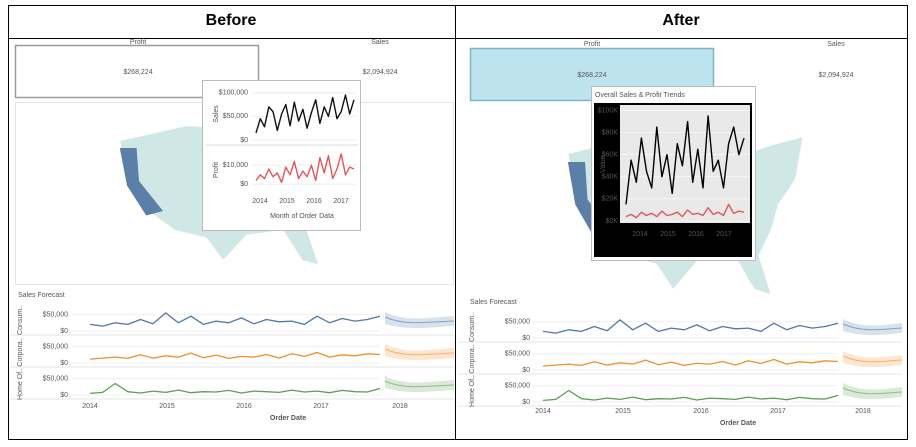 Image resolution: width=916 pixels, height=447 pixels. What do you see at coordinates (608, 110) in the screenshot?
I see `y-tick-label: $100K` at bounding box center [608, 110].